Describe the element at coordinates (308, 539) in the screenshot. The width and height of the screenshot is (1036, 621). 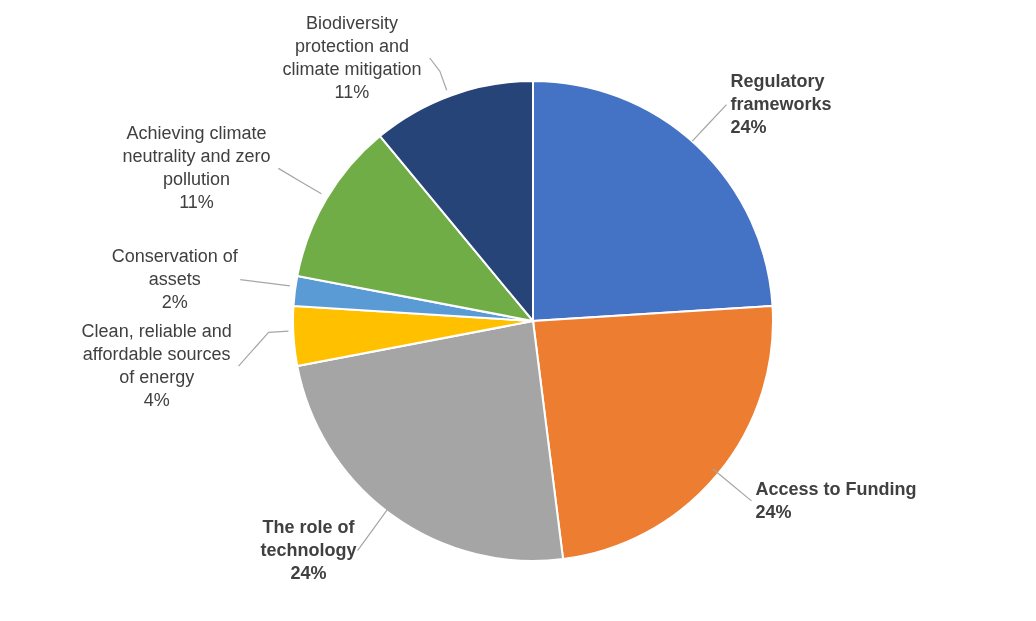
I see `slice-label: The role of technology` at that location.